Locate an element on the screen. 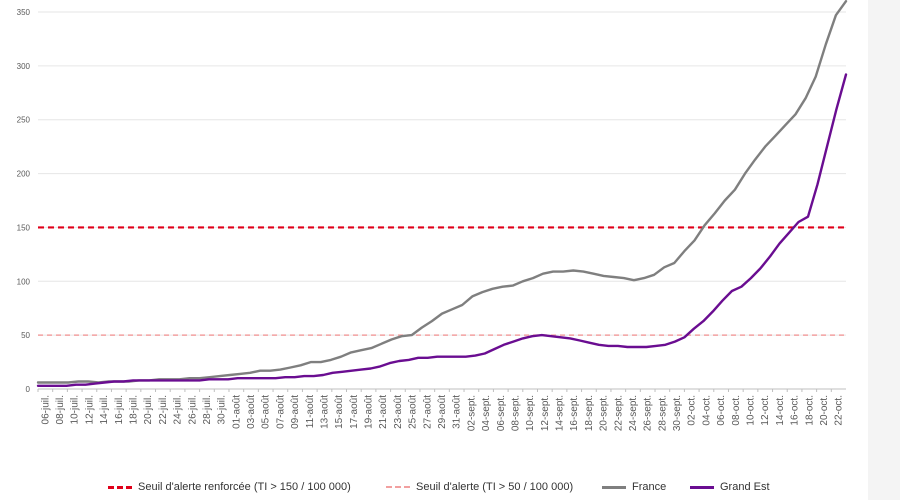 This screenshot has width=900, height=500. x-tick-label: 30-sept. is located at coordinates (677, 413).